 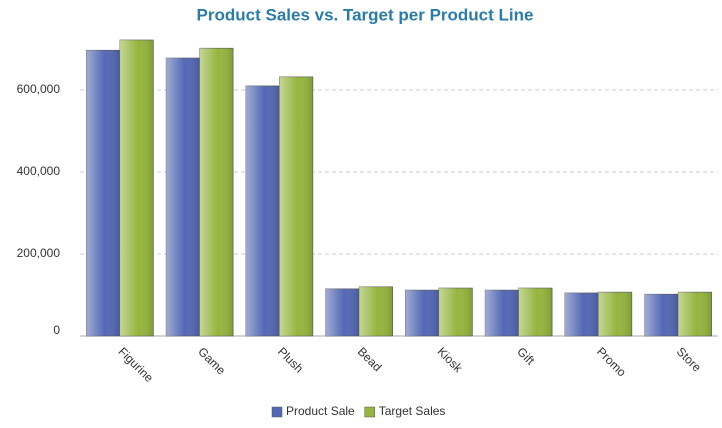 I want to click on x-tick-label: Kiosk, so click(x=450, y=359).